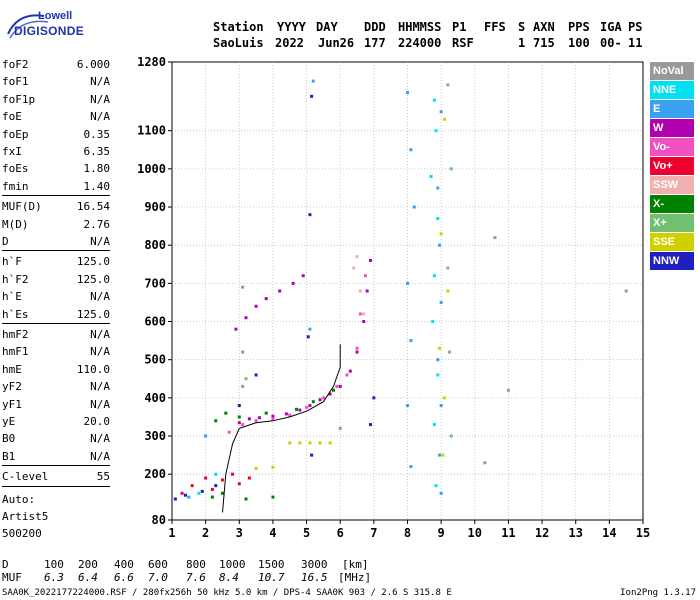  I want to click on param-name: foE, so click(12, 117).